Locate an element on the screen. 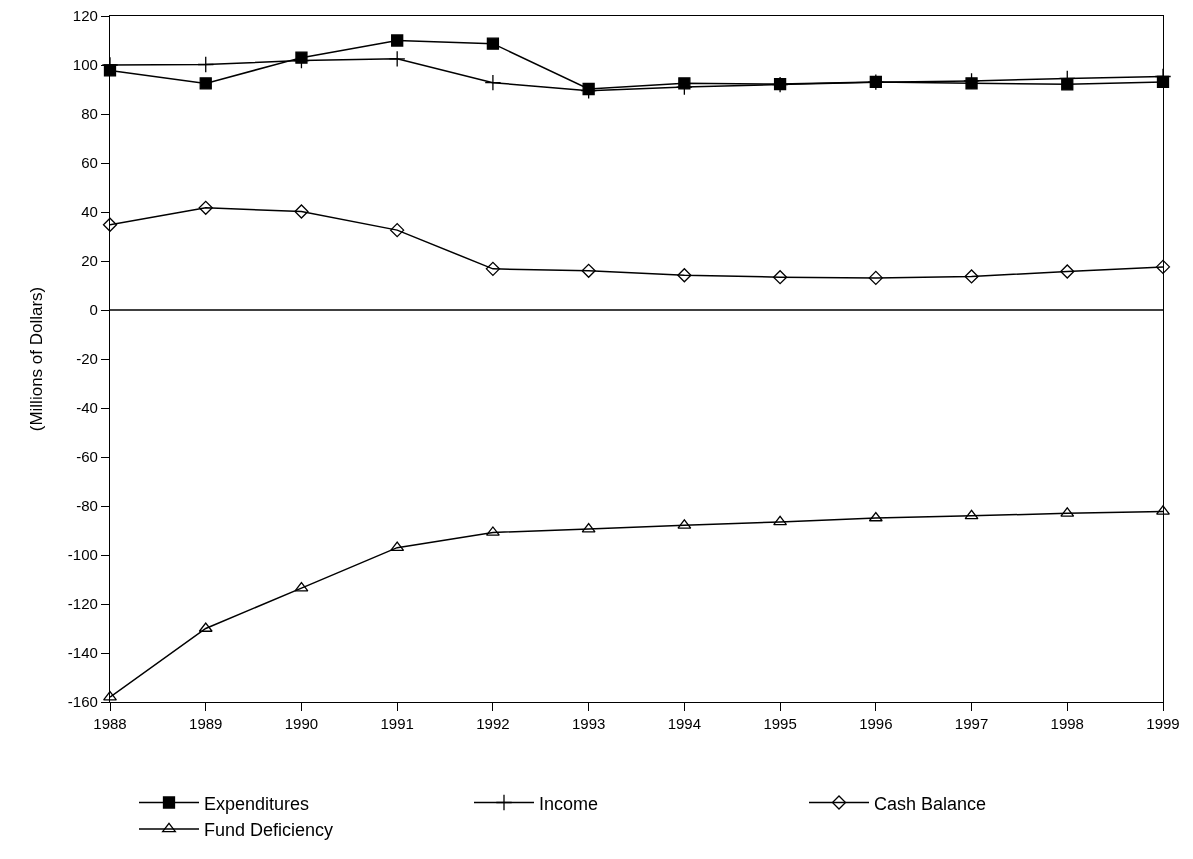 The image size is (1193, 859). x-tick-label: 1989 is located at coordinates (206, 724).